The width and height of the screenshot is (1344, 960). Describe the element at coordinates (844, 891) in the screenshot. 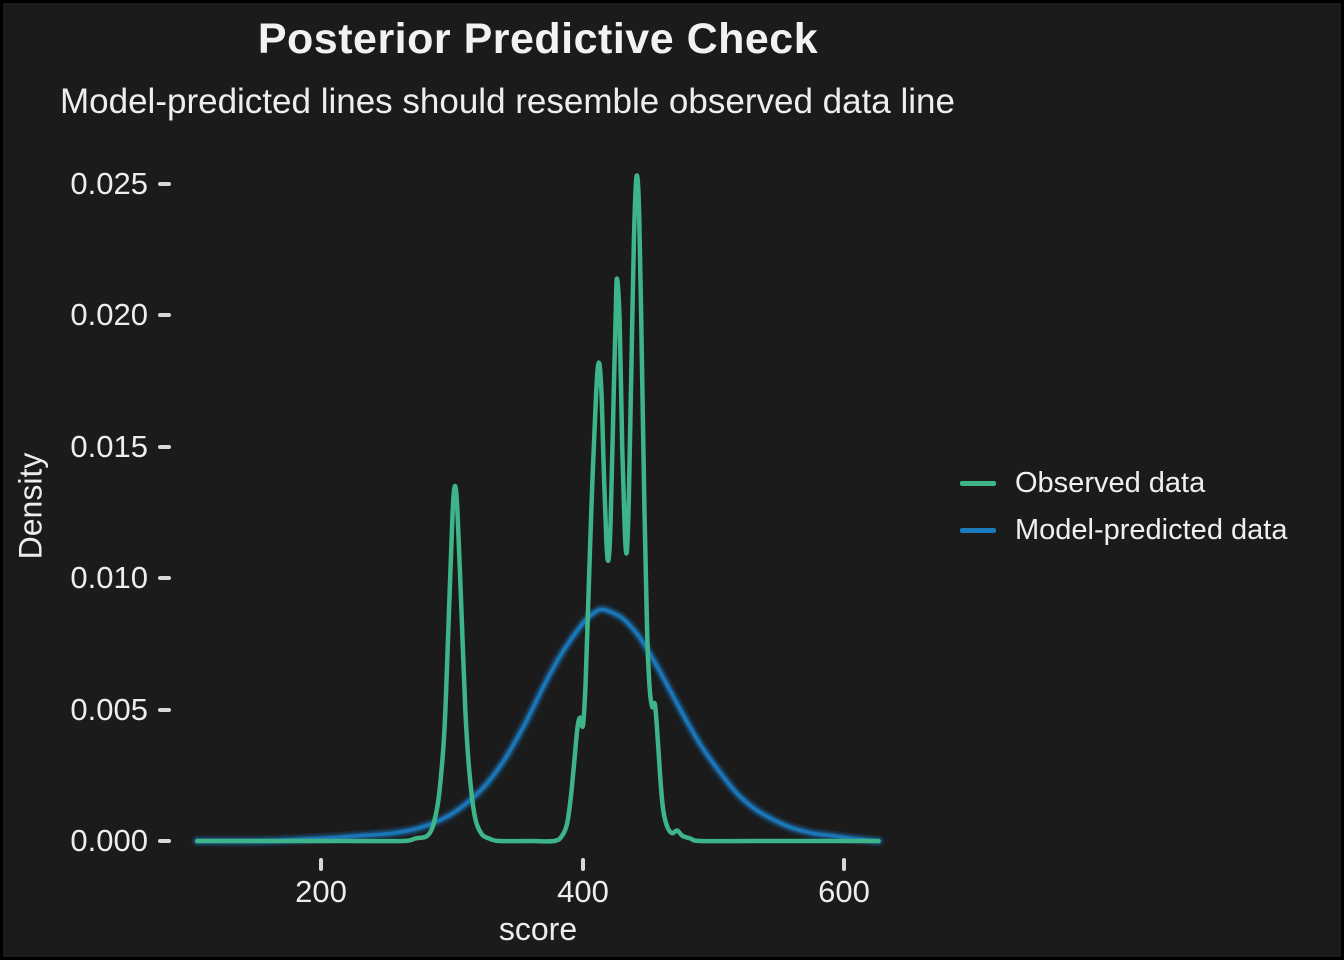

I see `x-tick-label: 600` at that location.